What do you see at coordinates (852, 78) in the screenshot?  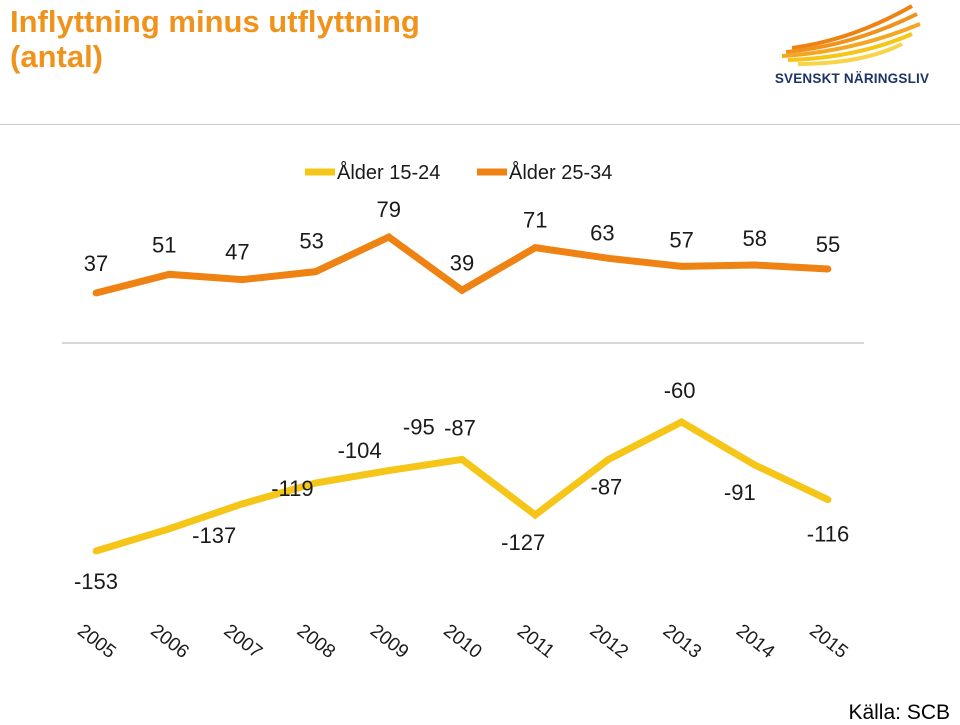 I see `logo-text: SVENSKT NÄRINGSLIV` at bounding box center [852, 78].